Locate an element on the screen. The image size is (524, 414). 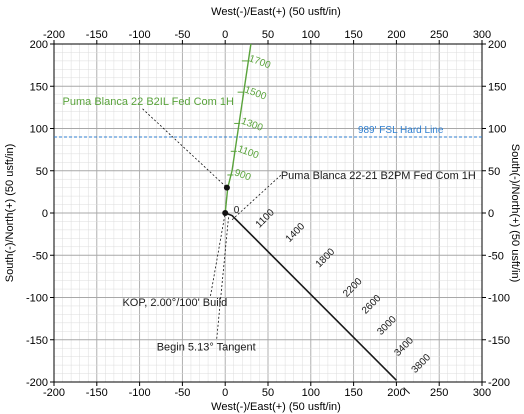
y-tick-label-left: 200 is located at coordinates (39, 45).